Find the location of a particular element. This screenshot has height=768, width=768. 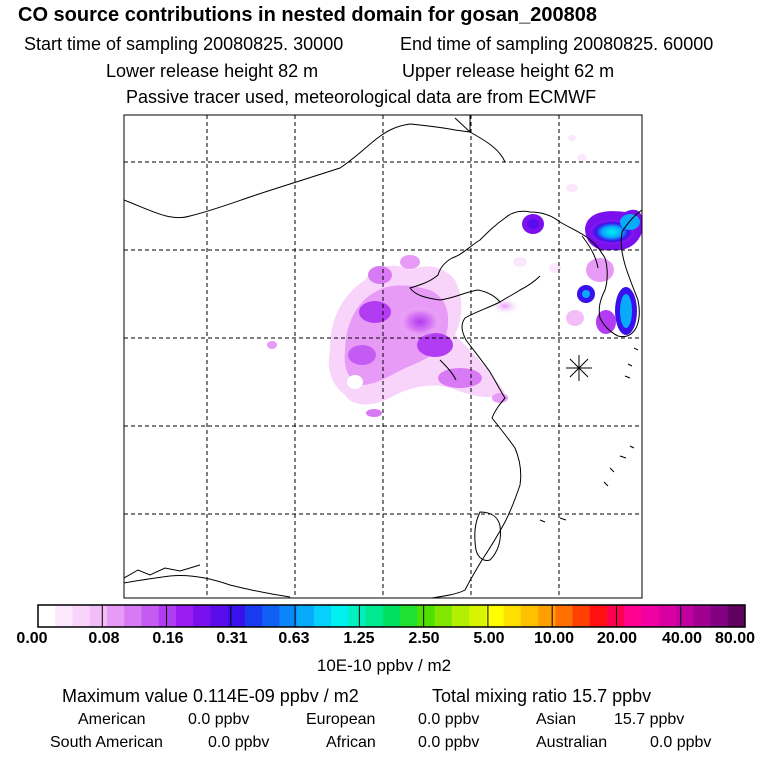

region-value-american: 0.0 ppbv is located at coordinates (219, 719).